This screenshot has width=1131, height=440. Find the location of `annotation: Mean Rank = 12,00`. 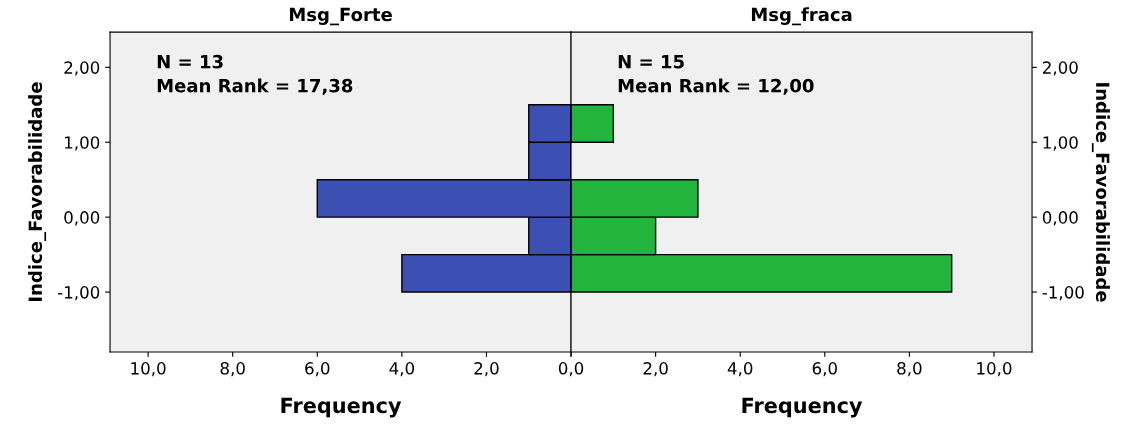

annotation: Mean Rank = 12,00 is located at coordinates (716, 86).